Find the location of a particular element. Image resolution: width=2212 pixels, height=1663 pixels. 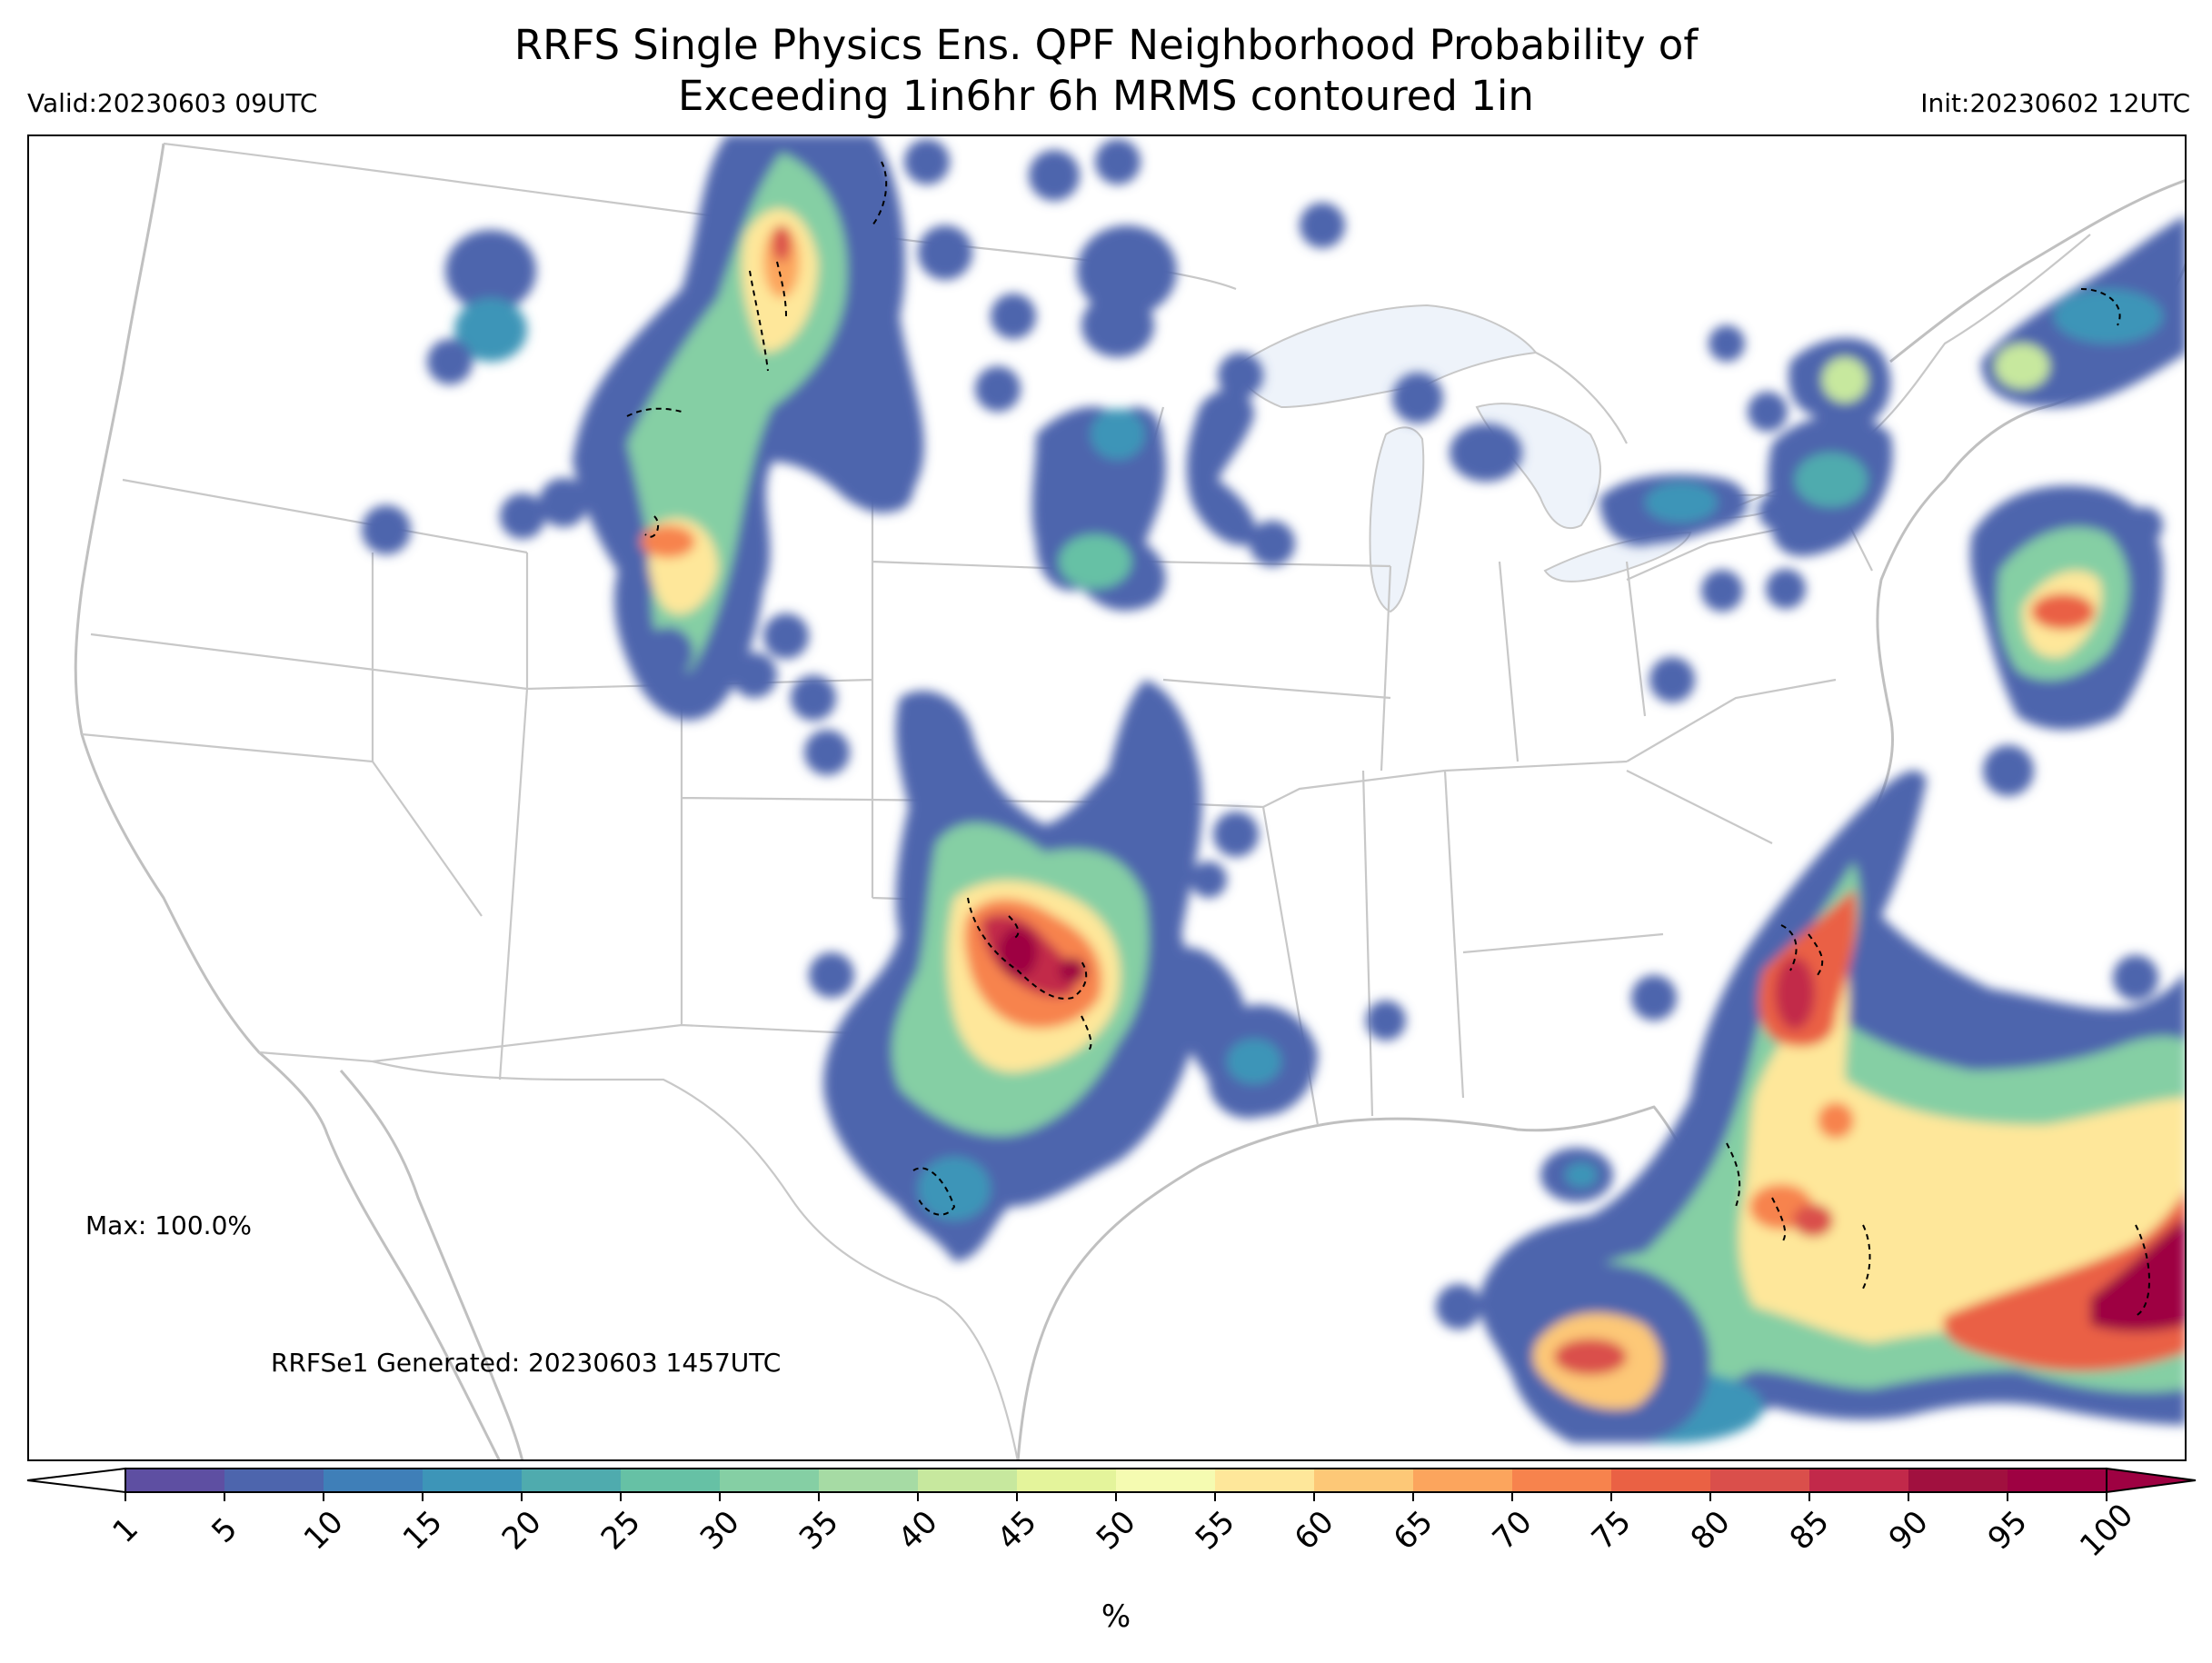

colorbar-tick-label: 35 is located at coordinates (819, 1531).